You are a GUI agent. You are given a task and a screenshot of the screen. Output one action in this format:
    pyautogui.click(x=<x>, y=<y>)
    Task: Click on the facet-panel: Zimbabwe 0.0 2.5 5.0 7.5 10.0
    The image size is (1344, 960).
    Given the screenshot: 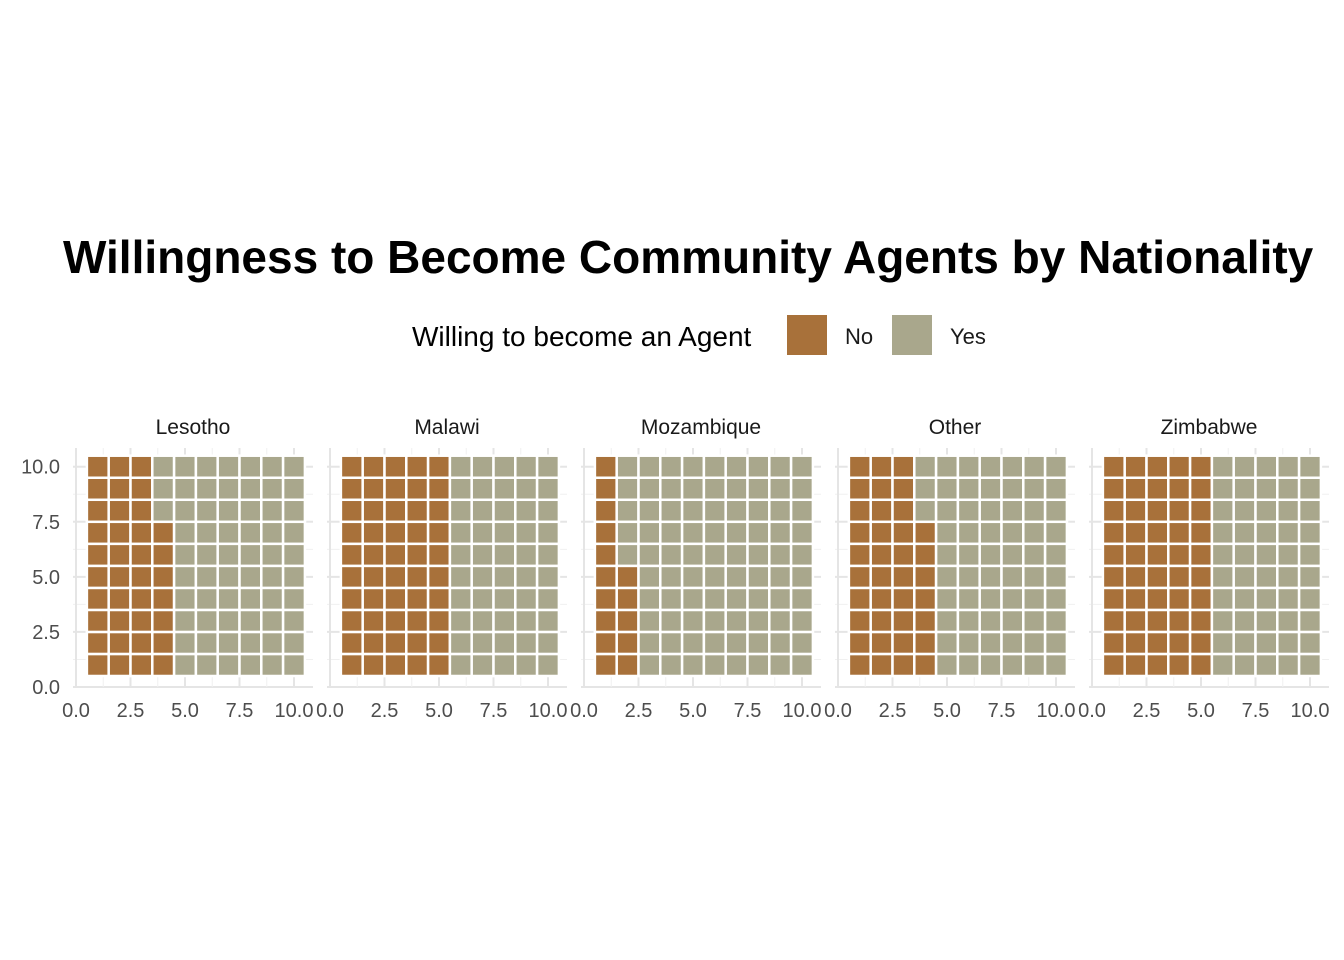 What is the action you would take?
    pyautogui.click(x=1203, y=569)
    